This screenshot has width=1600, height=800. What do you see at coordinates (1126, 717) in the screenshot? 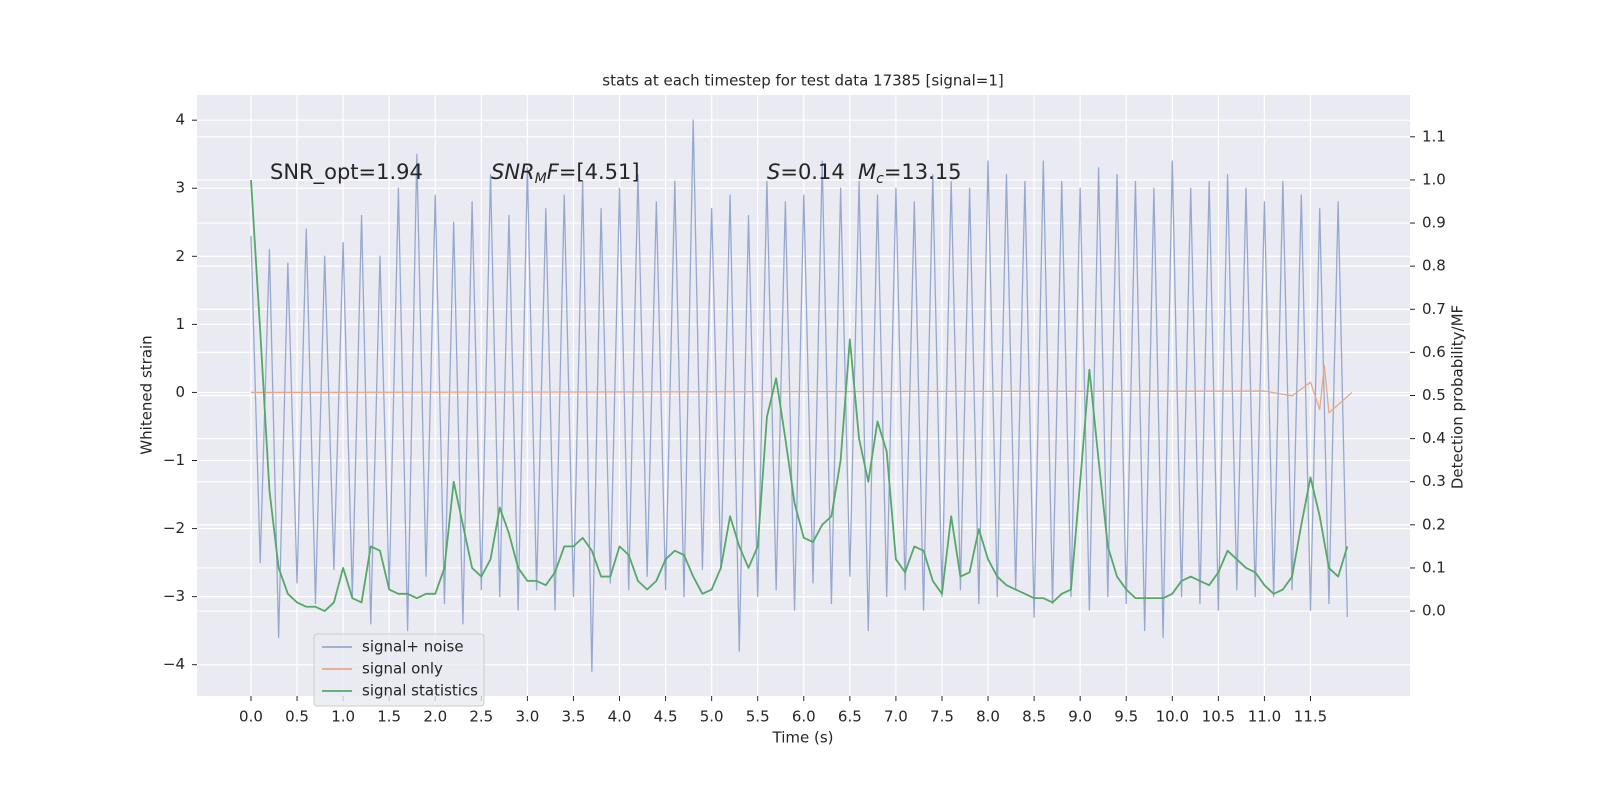
I see `x-tick-label: 9.5` at bounding box center [1126, 717].